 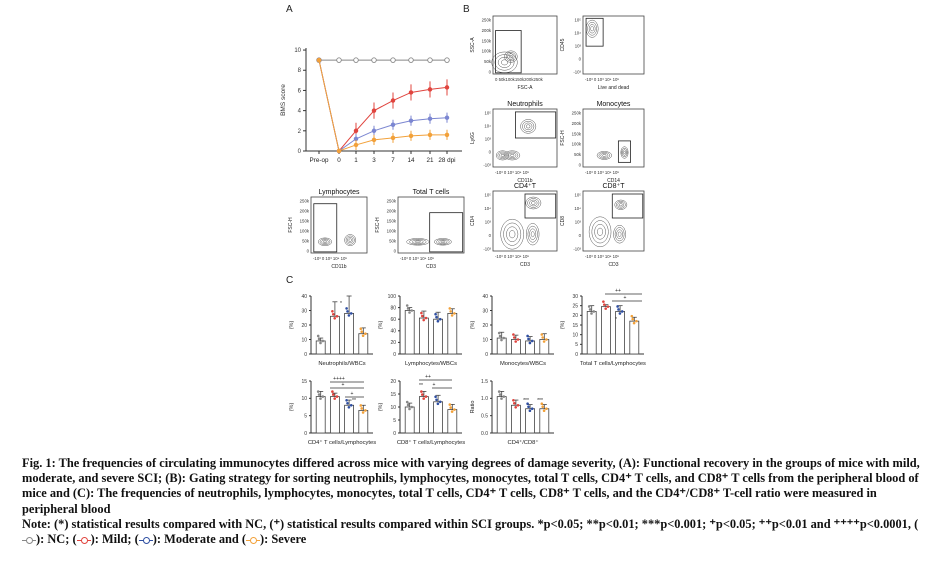 What do you see at coordinates (378, 225) in the screenshot?
I see `flow-y-label: FSC-H` at bounding box center [378, 225].